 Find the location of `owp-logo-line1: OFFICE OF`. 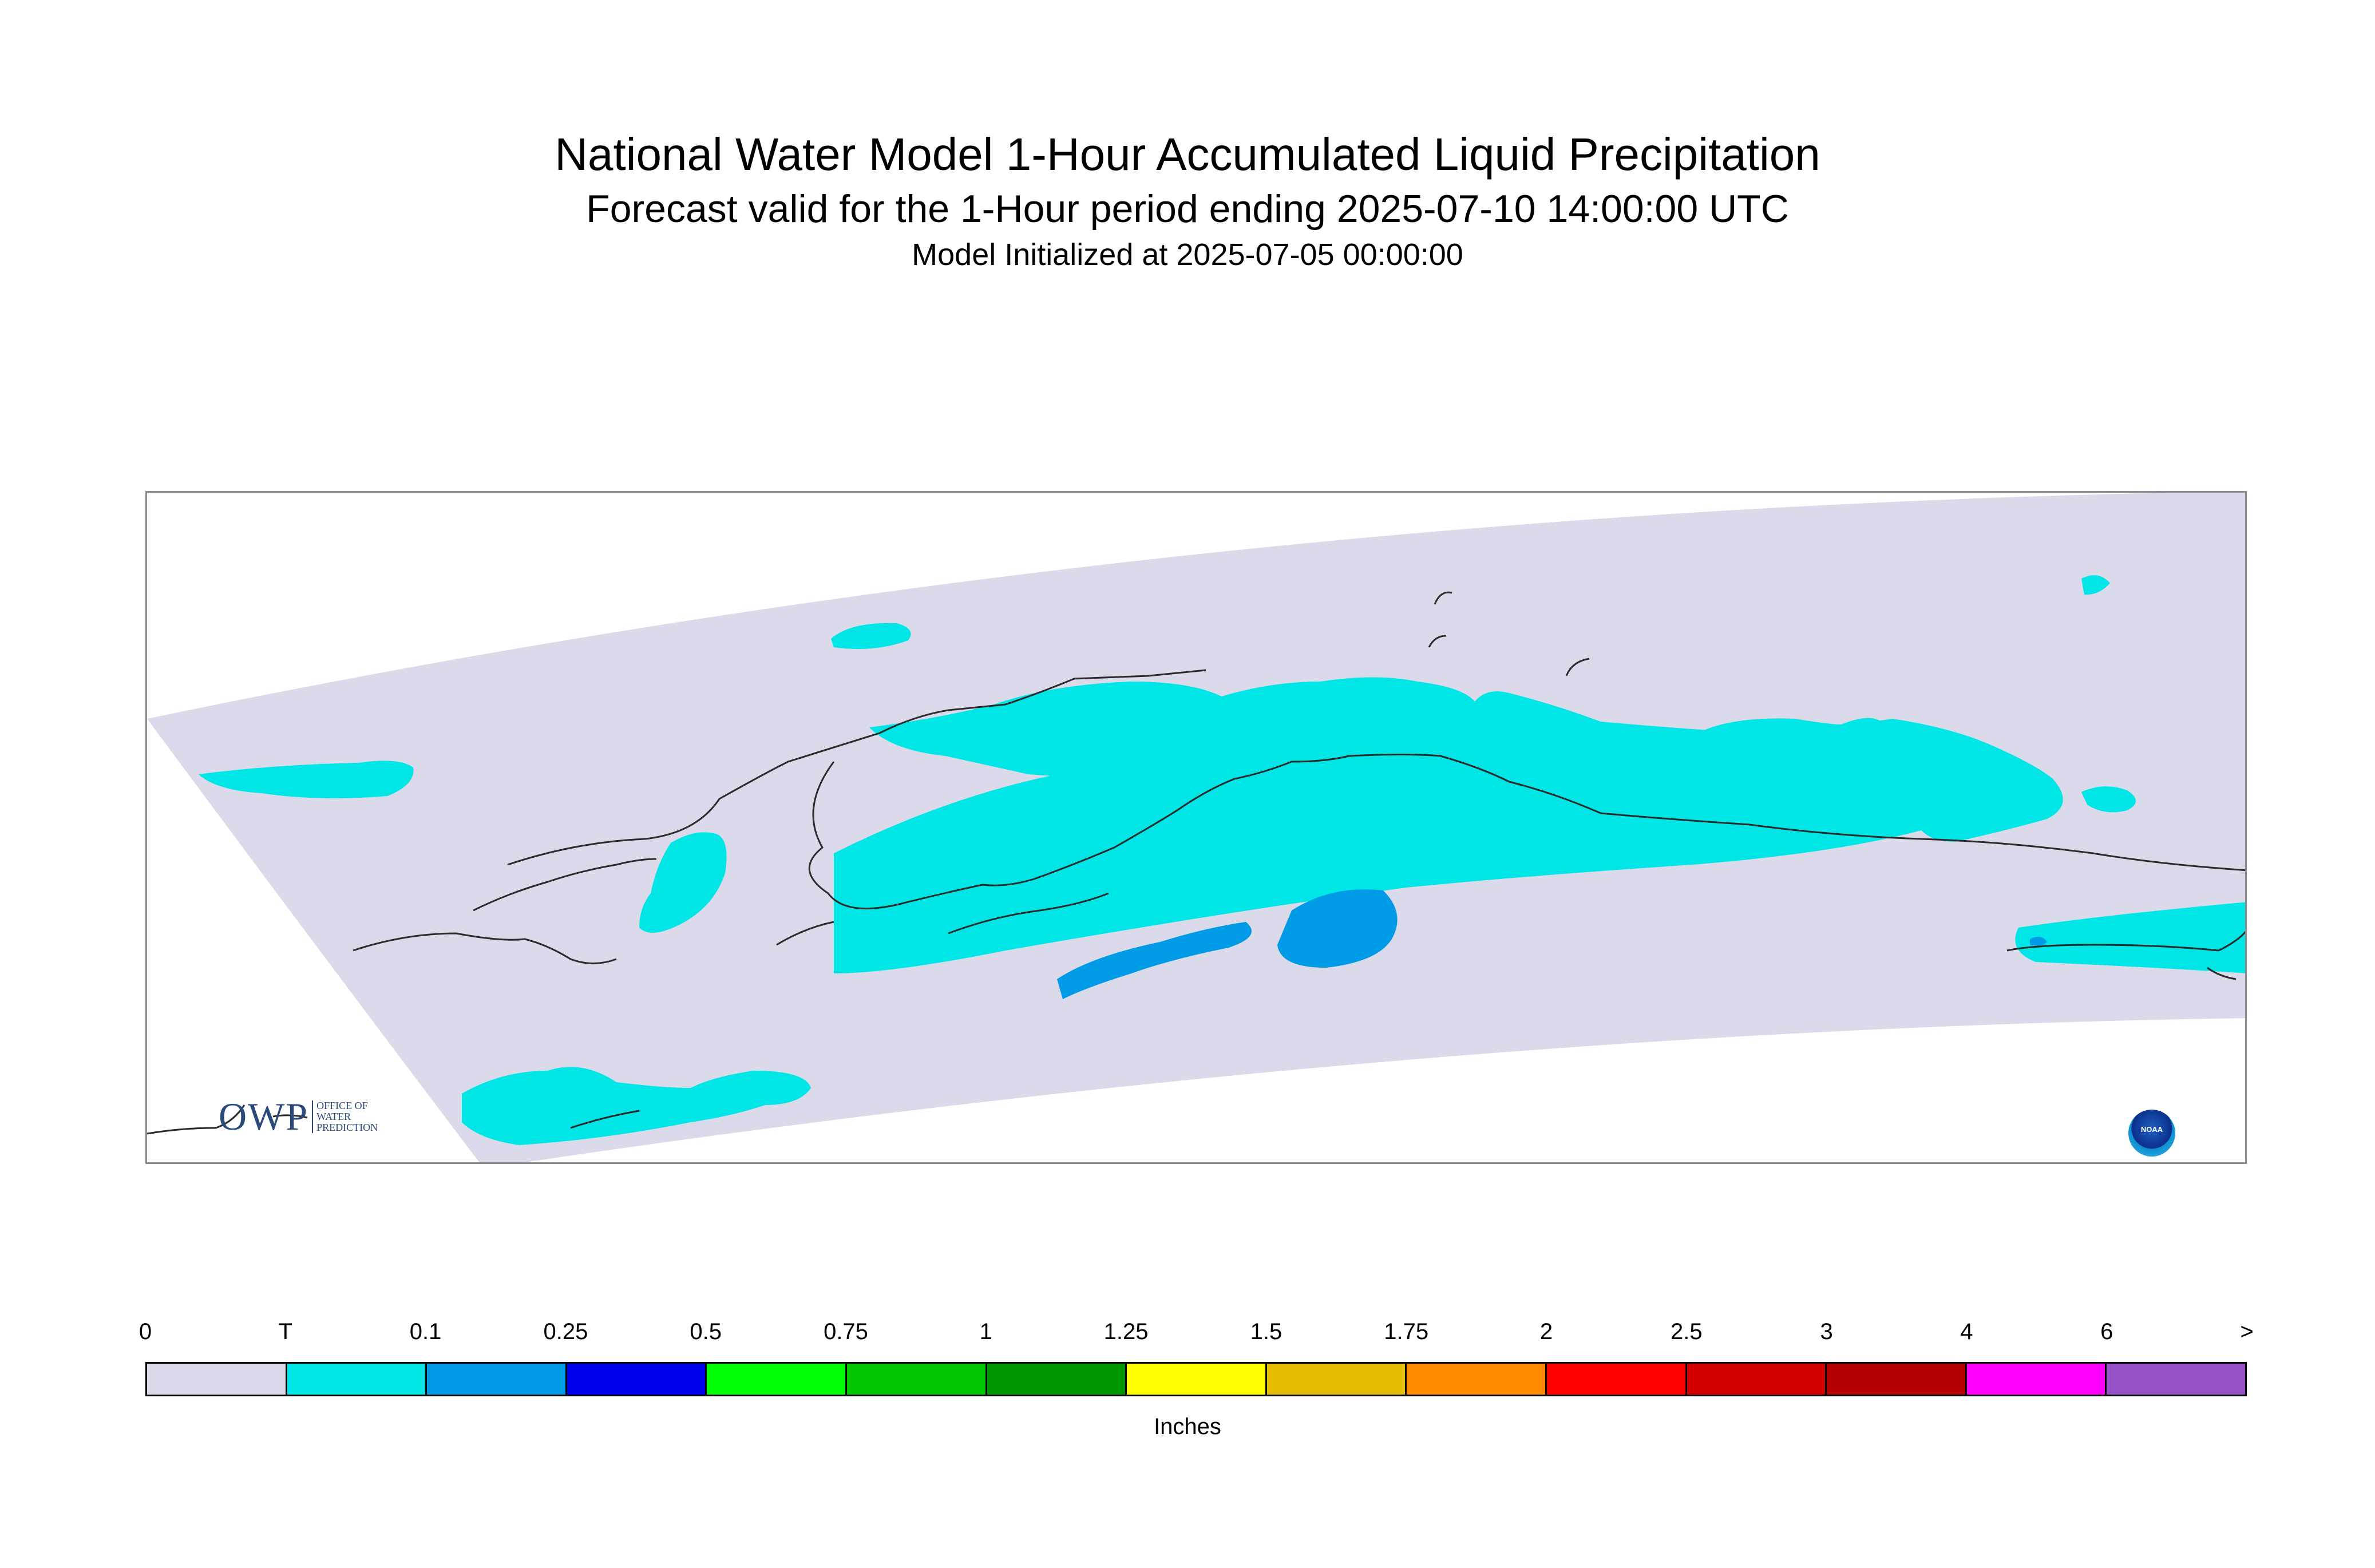

owp-logo-line1: OFFICE OF is located at coordinates (342, 1105).